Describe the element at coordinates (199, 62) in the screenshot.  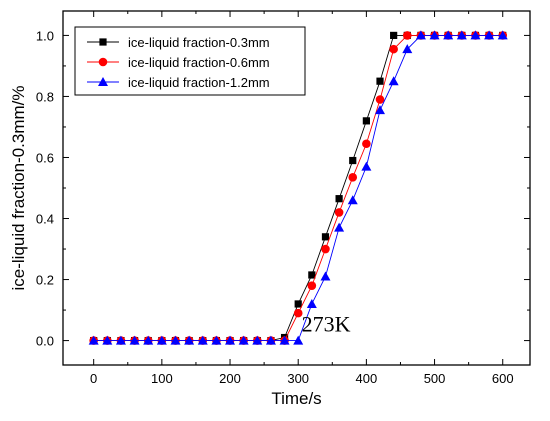
I see `legend-label: ice-liquid fraction-0.6mm` at that location.